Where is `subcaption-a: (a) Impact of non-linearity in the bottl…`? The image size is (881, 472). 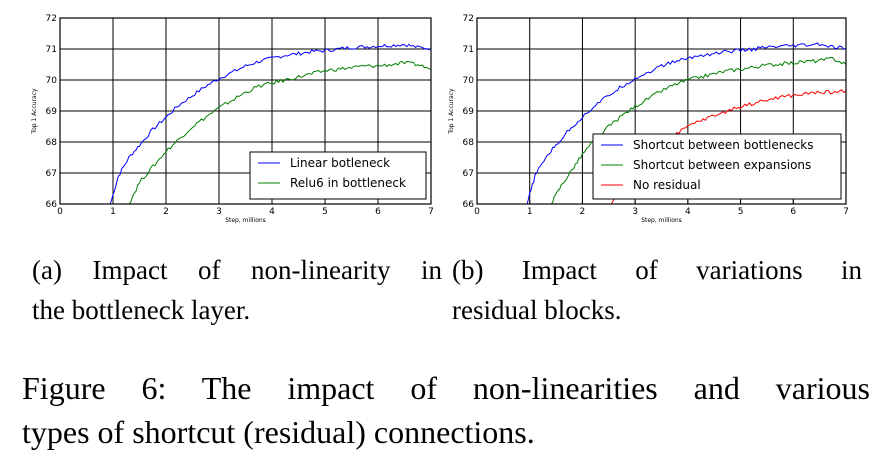
subcaption-a: (a) Impact of non-linearity in the bottl… is located at coordinates (237, 290).